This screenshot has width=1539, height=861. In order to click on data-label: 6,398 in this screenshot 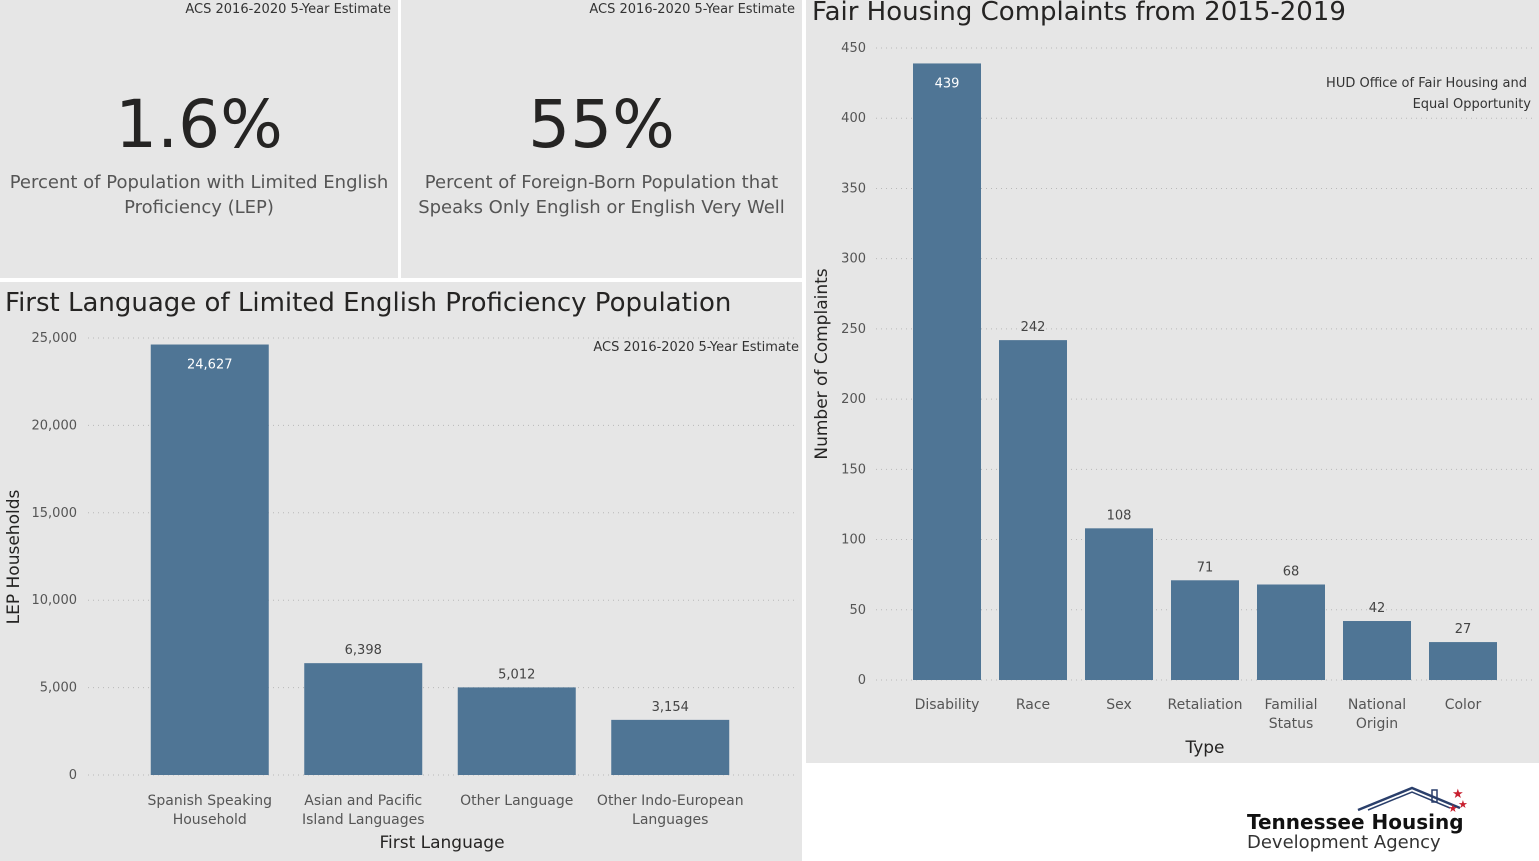, I will do `click(363, 650)`.